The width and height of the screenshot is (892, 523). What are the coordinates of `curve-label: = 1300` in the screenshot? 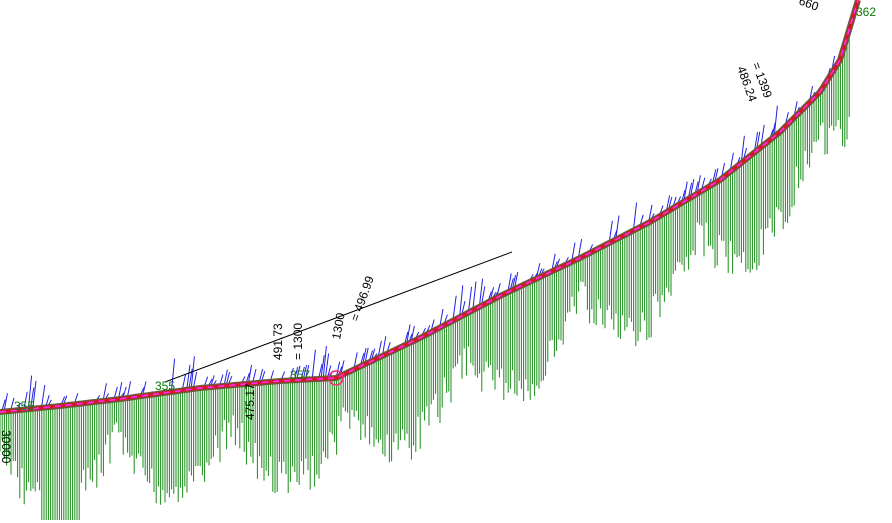 It's located at (298, 341).